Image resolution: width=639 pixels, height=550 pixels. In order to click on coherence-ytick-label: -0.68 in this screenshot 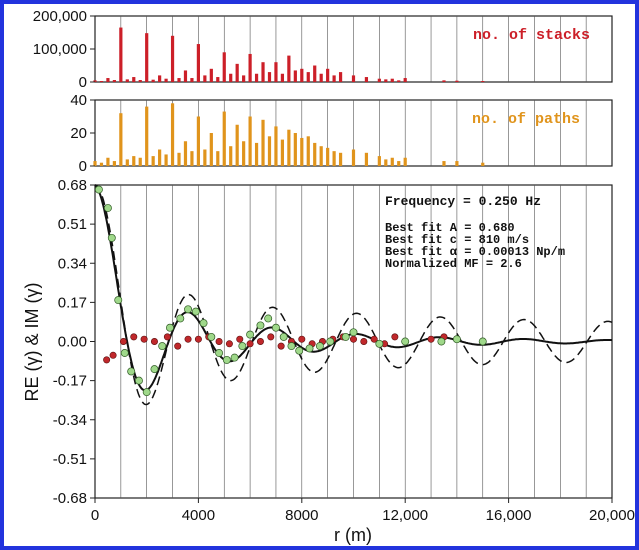, I will do `click(70, 498)`.